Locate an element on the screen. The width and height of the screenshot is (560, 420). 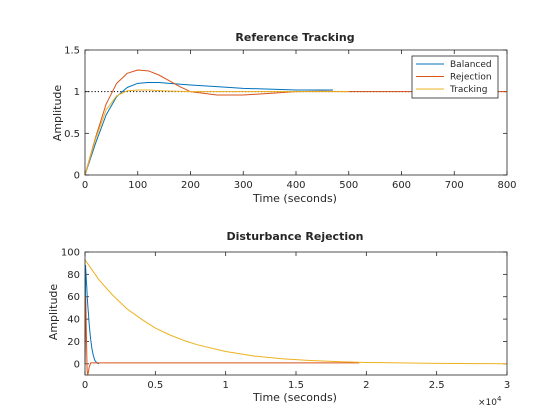
reference-tracking-title: Reference Tracking is located at coordinates (294, 37).